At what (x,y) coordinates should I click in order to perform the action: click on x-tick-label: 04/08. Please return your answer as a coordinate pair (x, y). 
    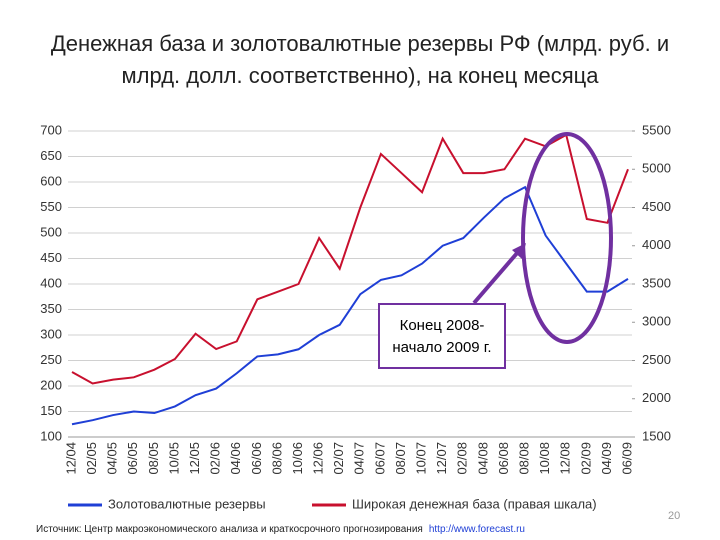
    Looking at the image, I should click on (482, 458).